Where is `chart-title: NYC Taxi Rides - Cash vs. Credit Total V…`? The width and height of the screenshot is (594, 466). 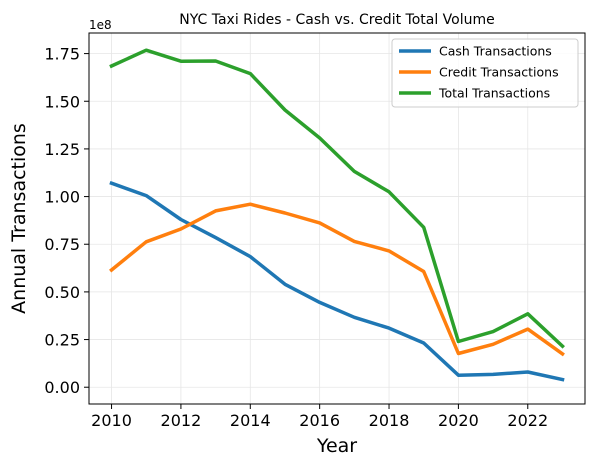
chart-title: NYC Taxi Rides - Cash vs. Credit Total V… is located at coordinates (337, 20).